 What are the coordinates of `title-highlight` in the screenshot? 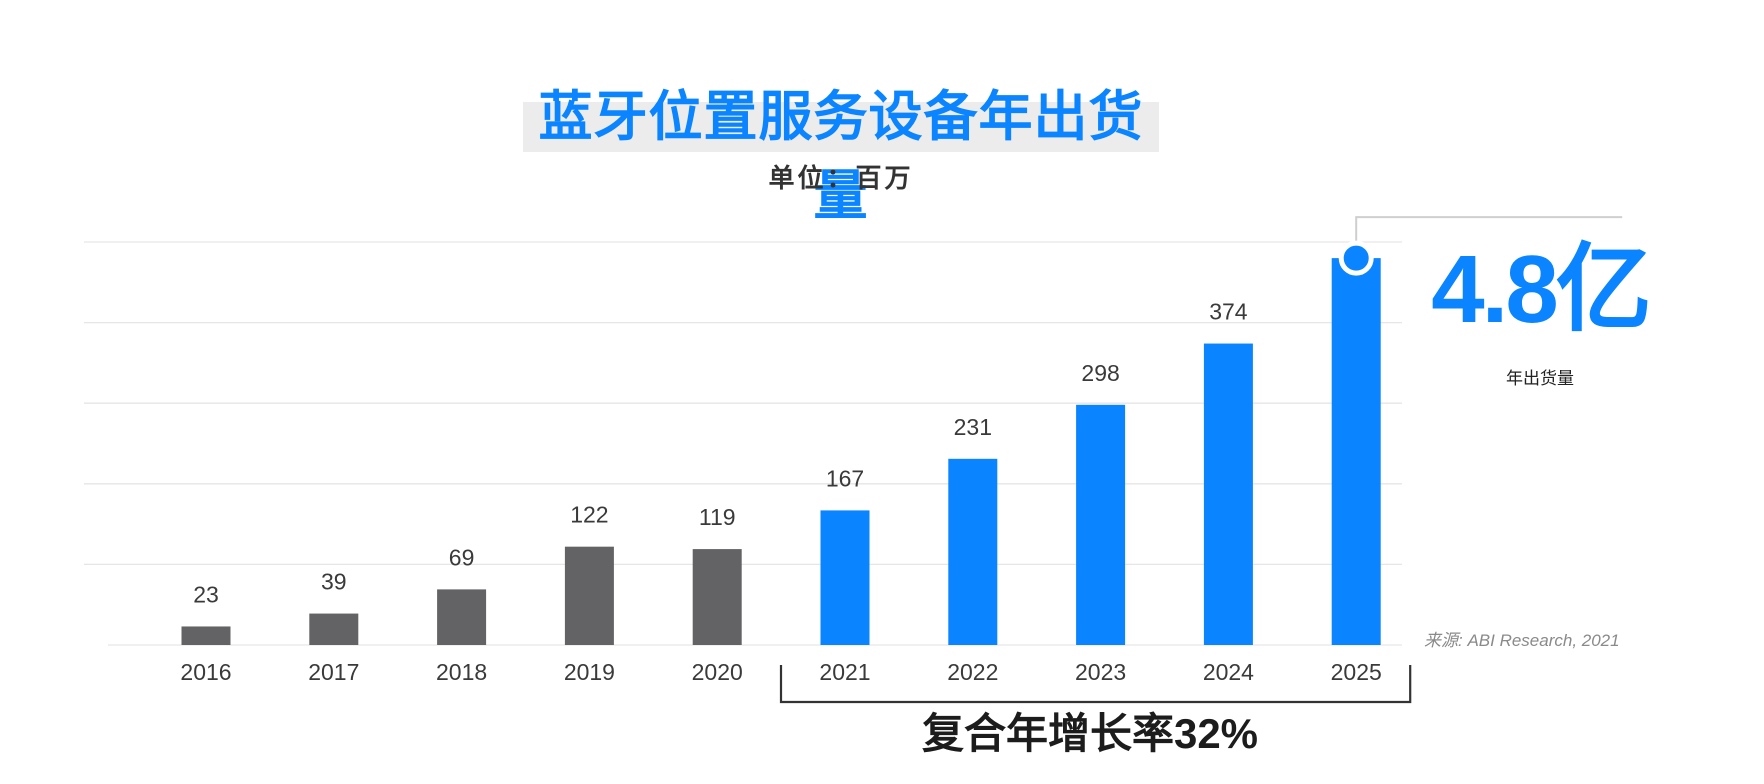 It's located at (841, 127).